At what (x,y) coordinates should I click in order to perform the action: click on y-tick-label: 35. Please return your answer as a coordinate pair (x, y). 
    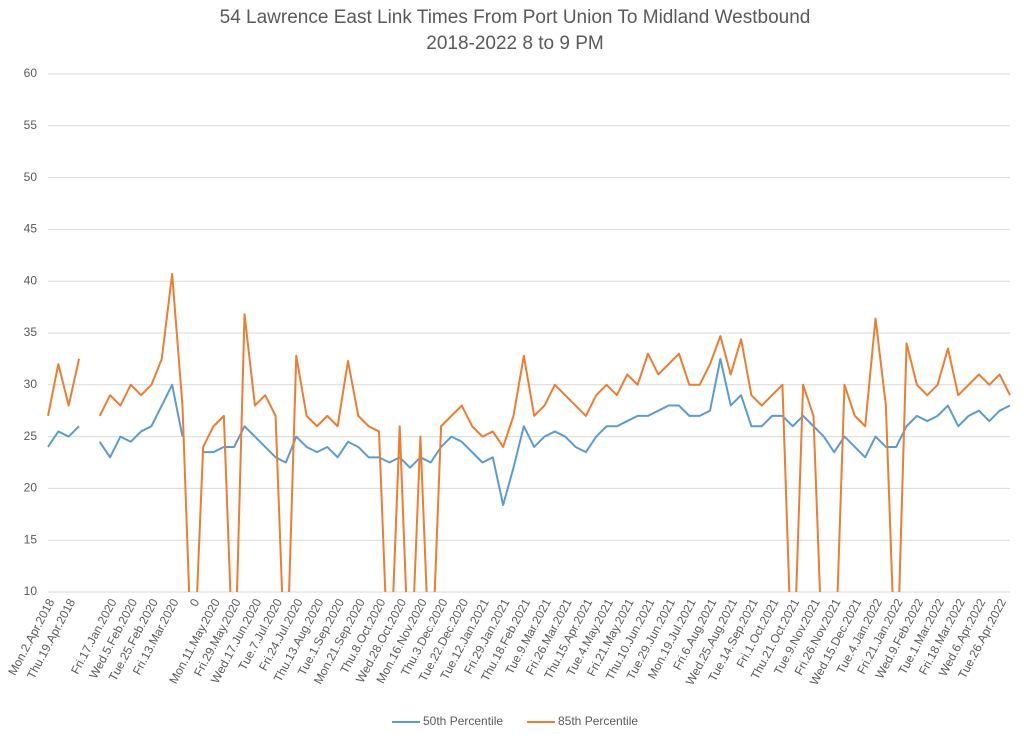
    Looking at the image, I should click on (31, 332).